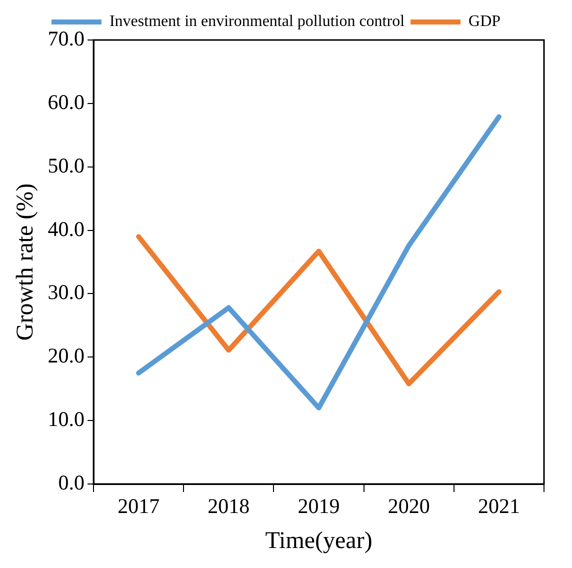 The height and width of the screenshot is (568, 572). What do you see at coordinates (484, 21) in the screenshot?
I see `legend-label: GDP` at bounding box center [484, 21].